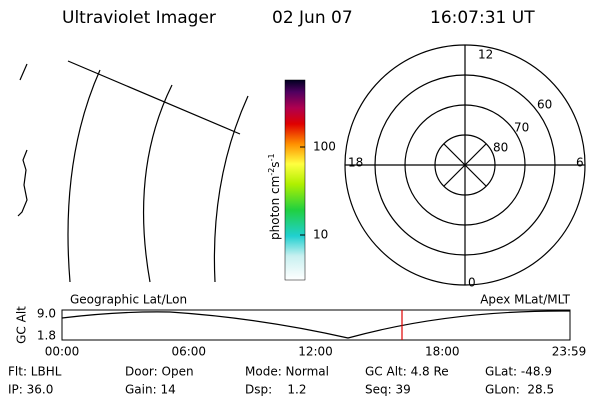  What do you see at coordinates (355, 163) in the screenshot?
I see `mlt-label: 18` at bounding box center [355, 163].